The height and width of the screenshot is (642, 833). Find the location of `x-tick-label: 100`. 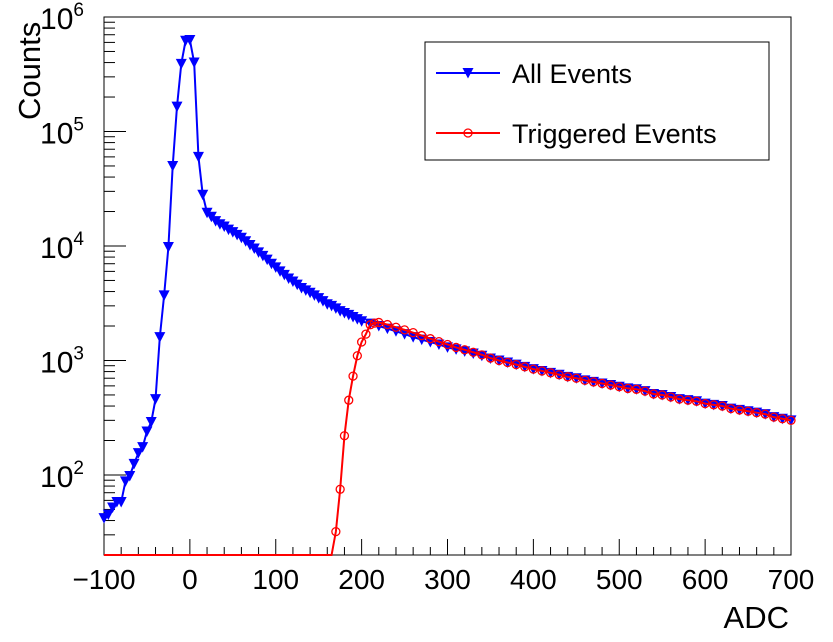

x-tick-label: 100 is located at coordinates (275, 579).